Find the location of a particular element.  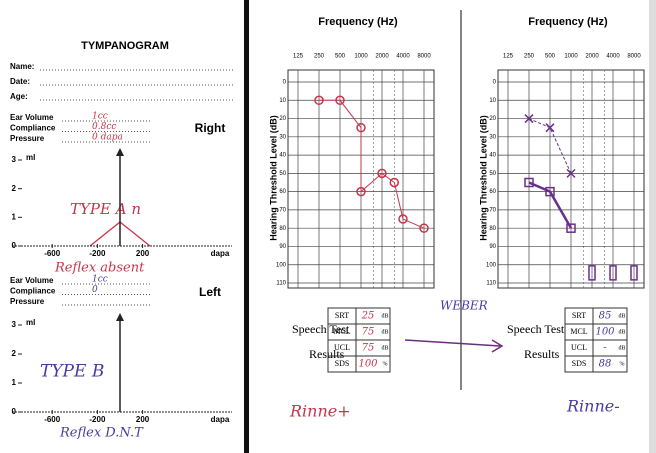

rinne-right: Rinne+ is located at coordinates (320, 411).